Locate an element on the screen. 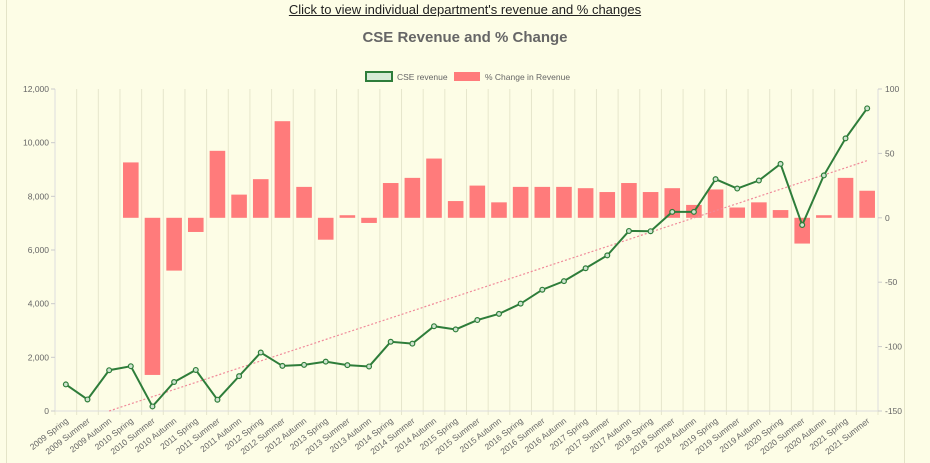 The width and height of the screenshot is (930, 463). frame-left-border is located at coordinates (6, 231).